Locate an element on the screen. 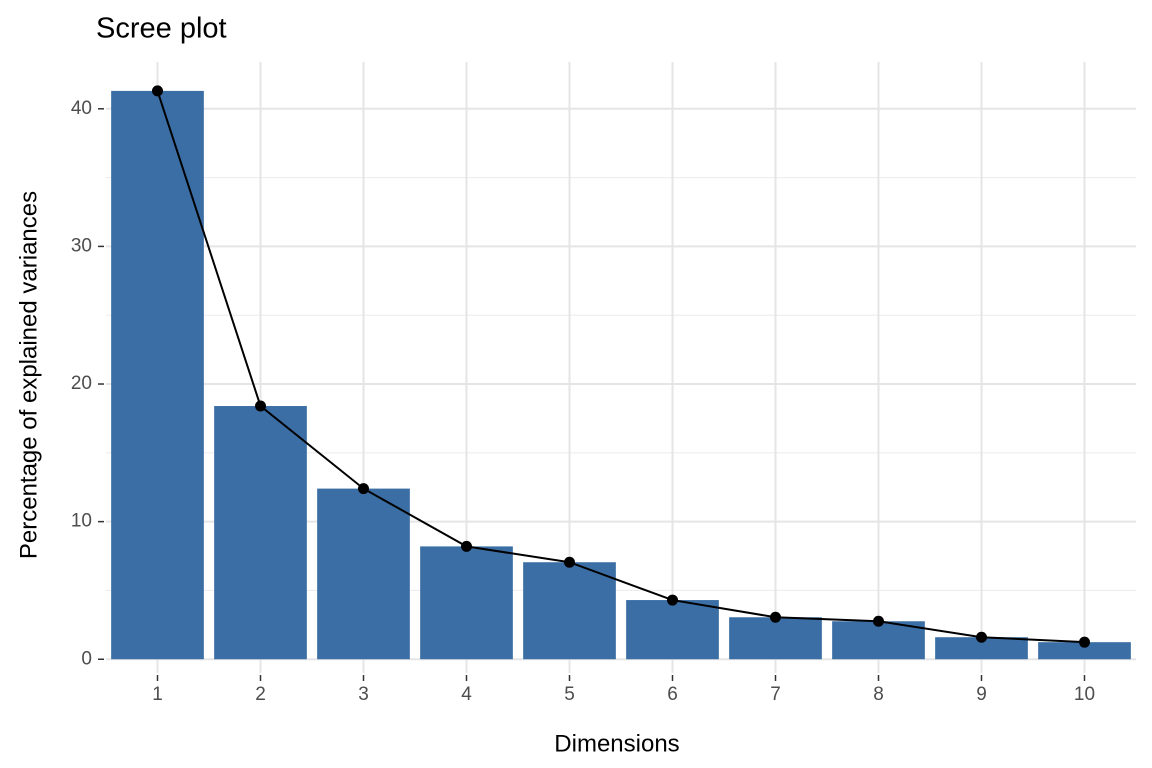  x-tick-label: 6 is located at coordinates (672, 694).